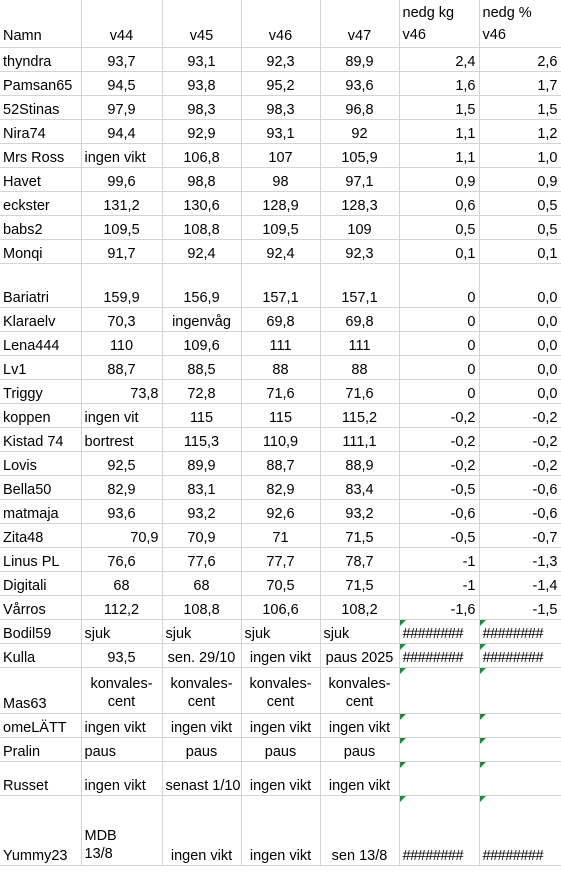 Image resolution: width=561 pixels, height=874 pixels. What do you see at coordinates (202, 487) in the screenshot?
I see `cell-v45: 83,1` at bounding box center [202, 487].